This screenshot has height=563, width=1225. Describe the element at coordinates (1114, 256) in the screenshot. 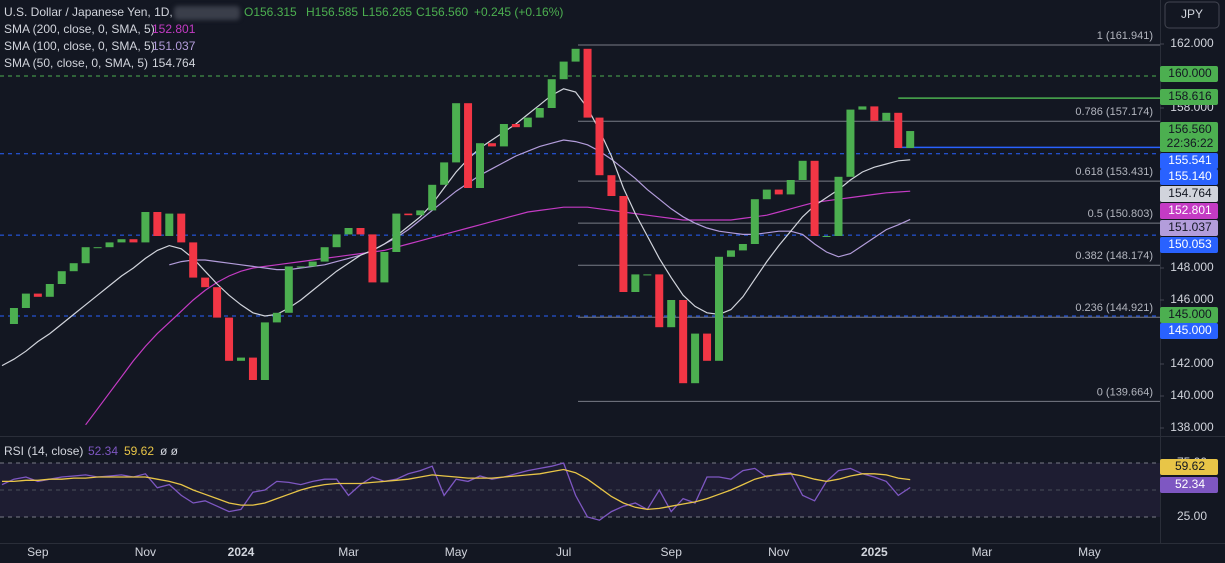

I see `fib-label: 0.382 (148.174)` at that location.